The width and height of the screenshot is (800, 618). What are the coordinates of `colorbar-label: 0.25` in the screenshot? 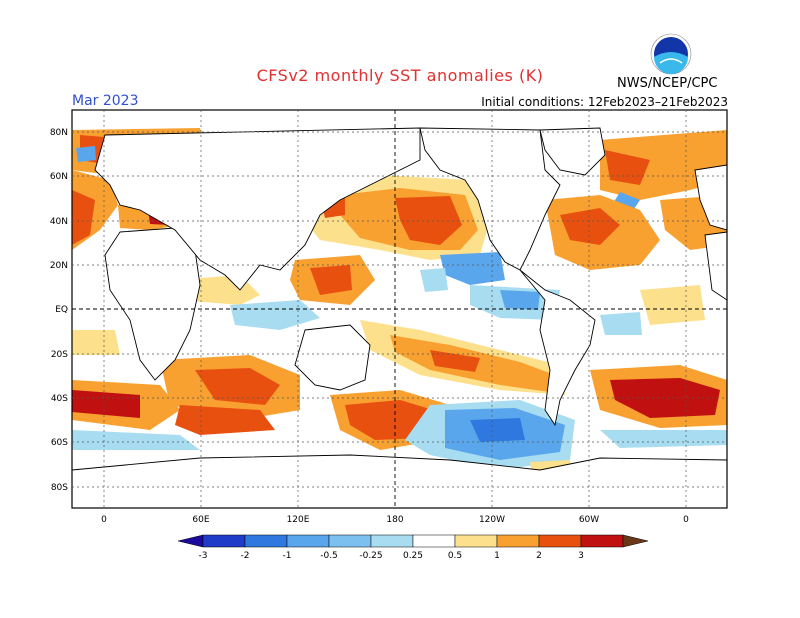 It's located at (413, 556).